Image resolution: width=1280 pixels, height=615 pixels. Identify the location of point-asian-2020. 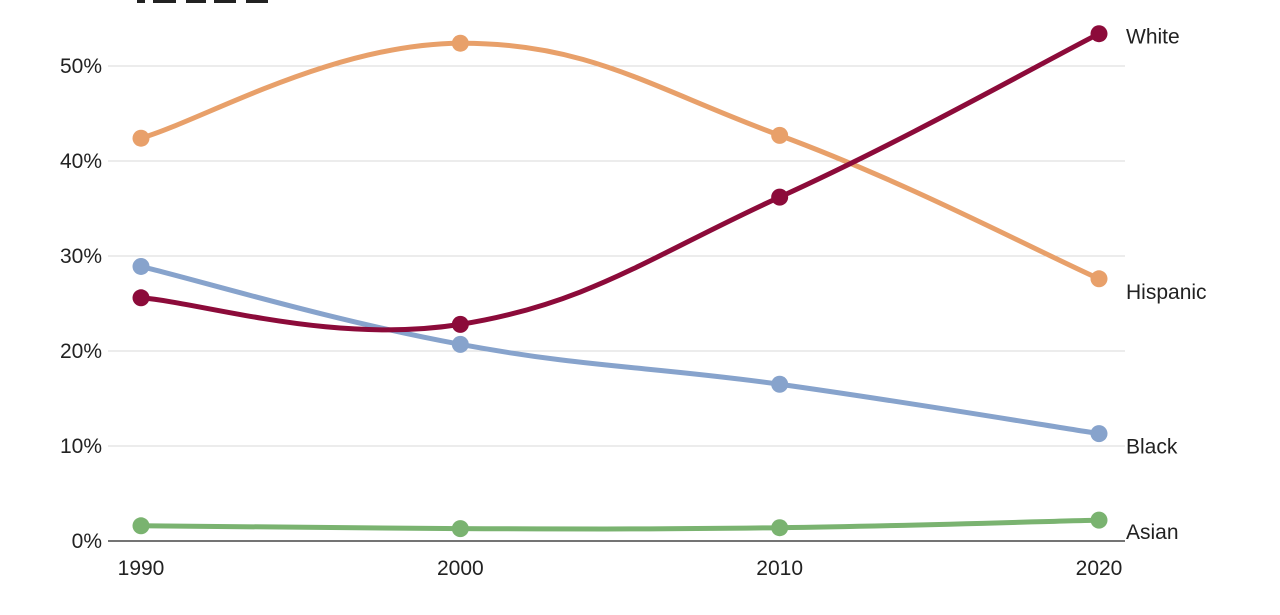
(1099, 520).